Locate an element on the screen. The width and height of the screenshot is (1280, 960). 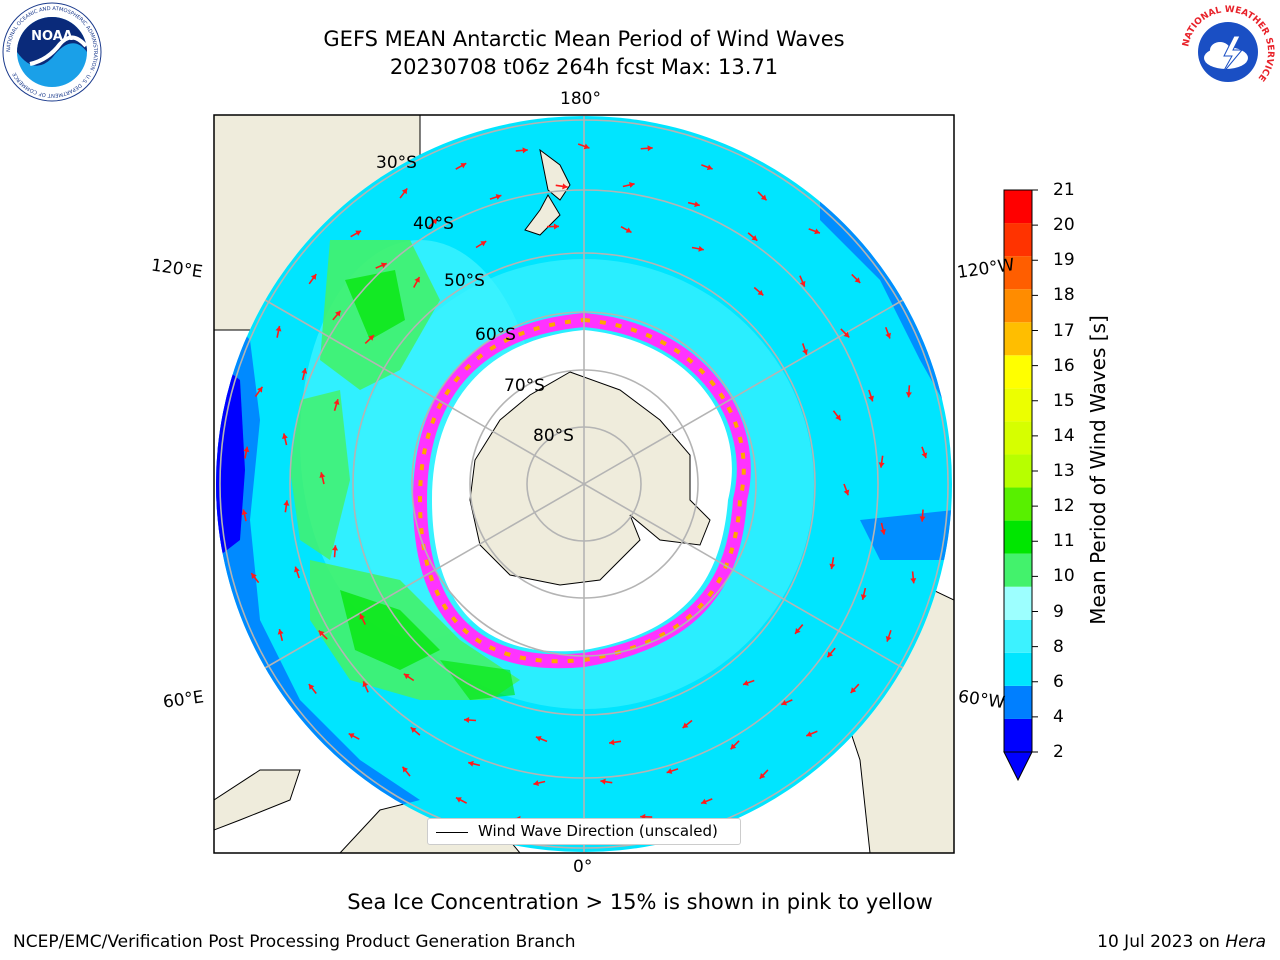
lat-label-80s: 80°S is located at coordinates (553, 436).